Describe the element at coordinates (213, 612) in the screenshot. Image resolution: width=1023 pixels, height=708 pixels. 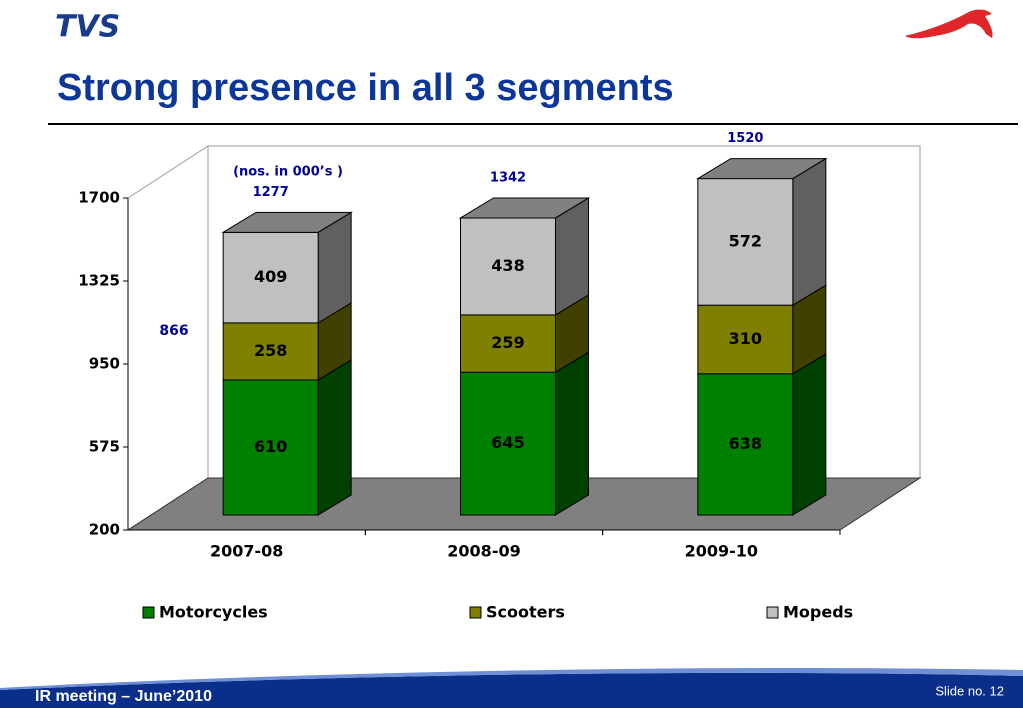
I see `legend-label: Motorcycles` at that location.